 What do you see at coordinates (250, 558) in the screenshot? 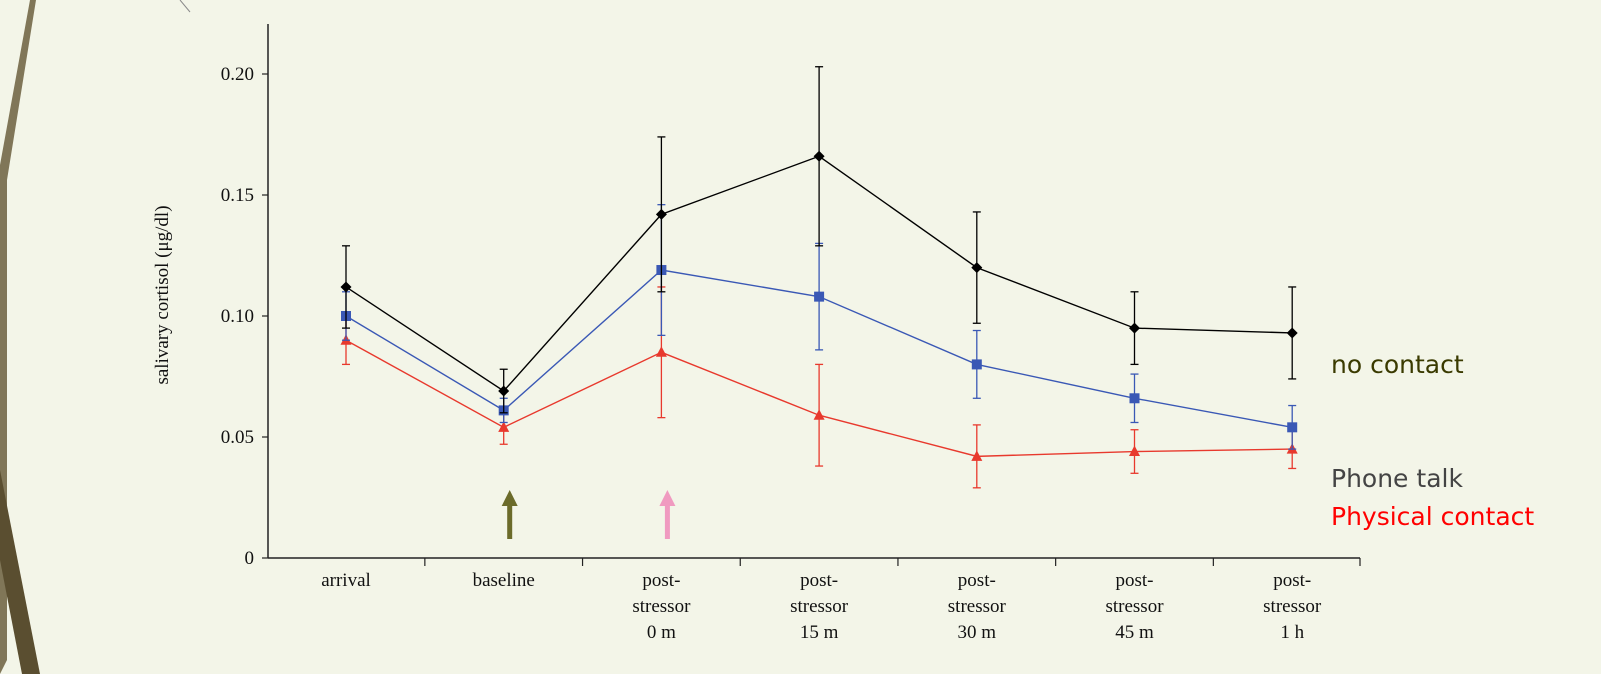
I see `y-tick-label: 0` at bounding box center [250, 558].